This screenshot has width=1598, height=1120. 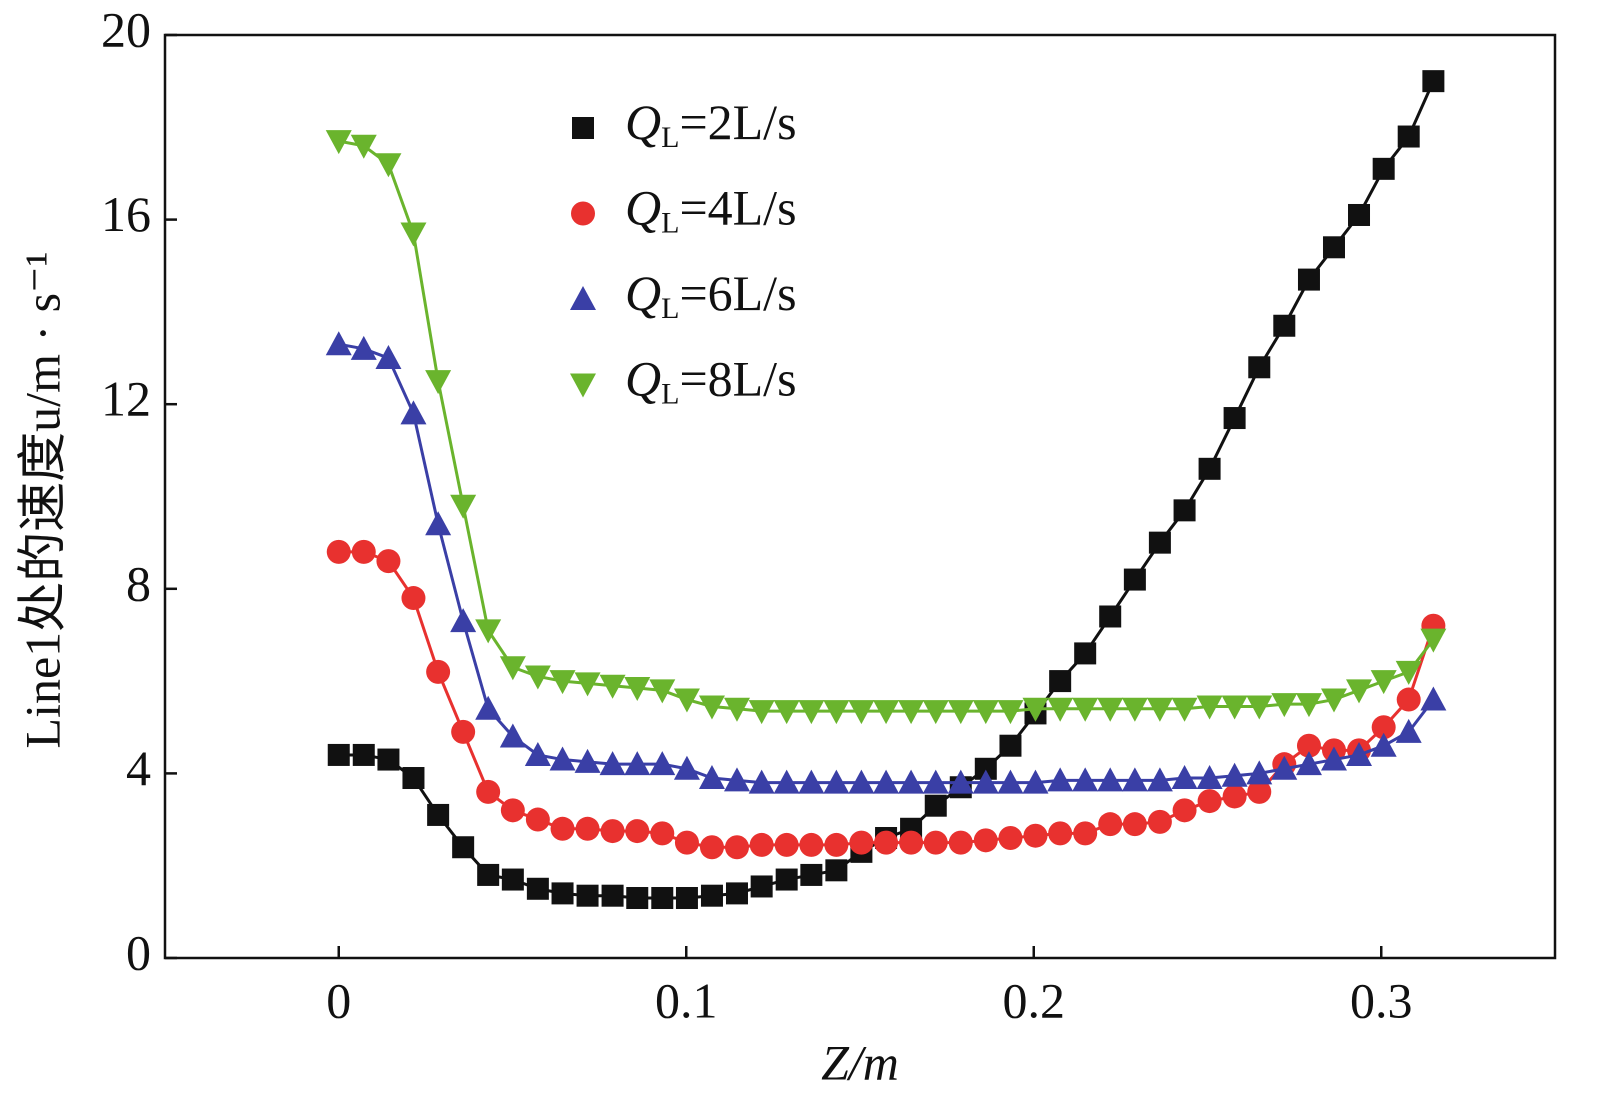 I want to click on legend-label: QL=4L/s, so click(x=711, y=209).